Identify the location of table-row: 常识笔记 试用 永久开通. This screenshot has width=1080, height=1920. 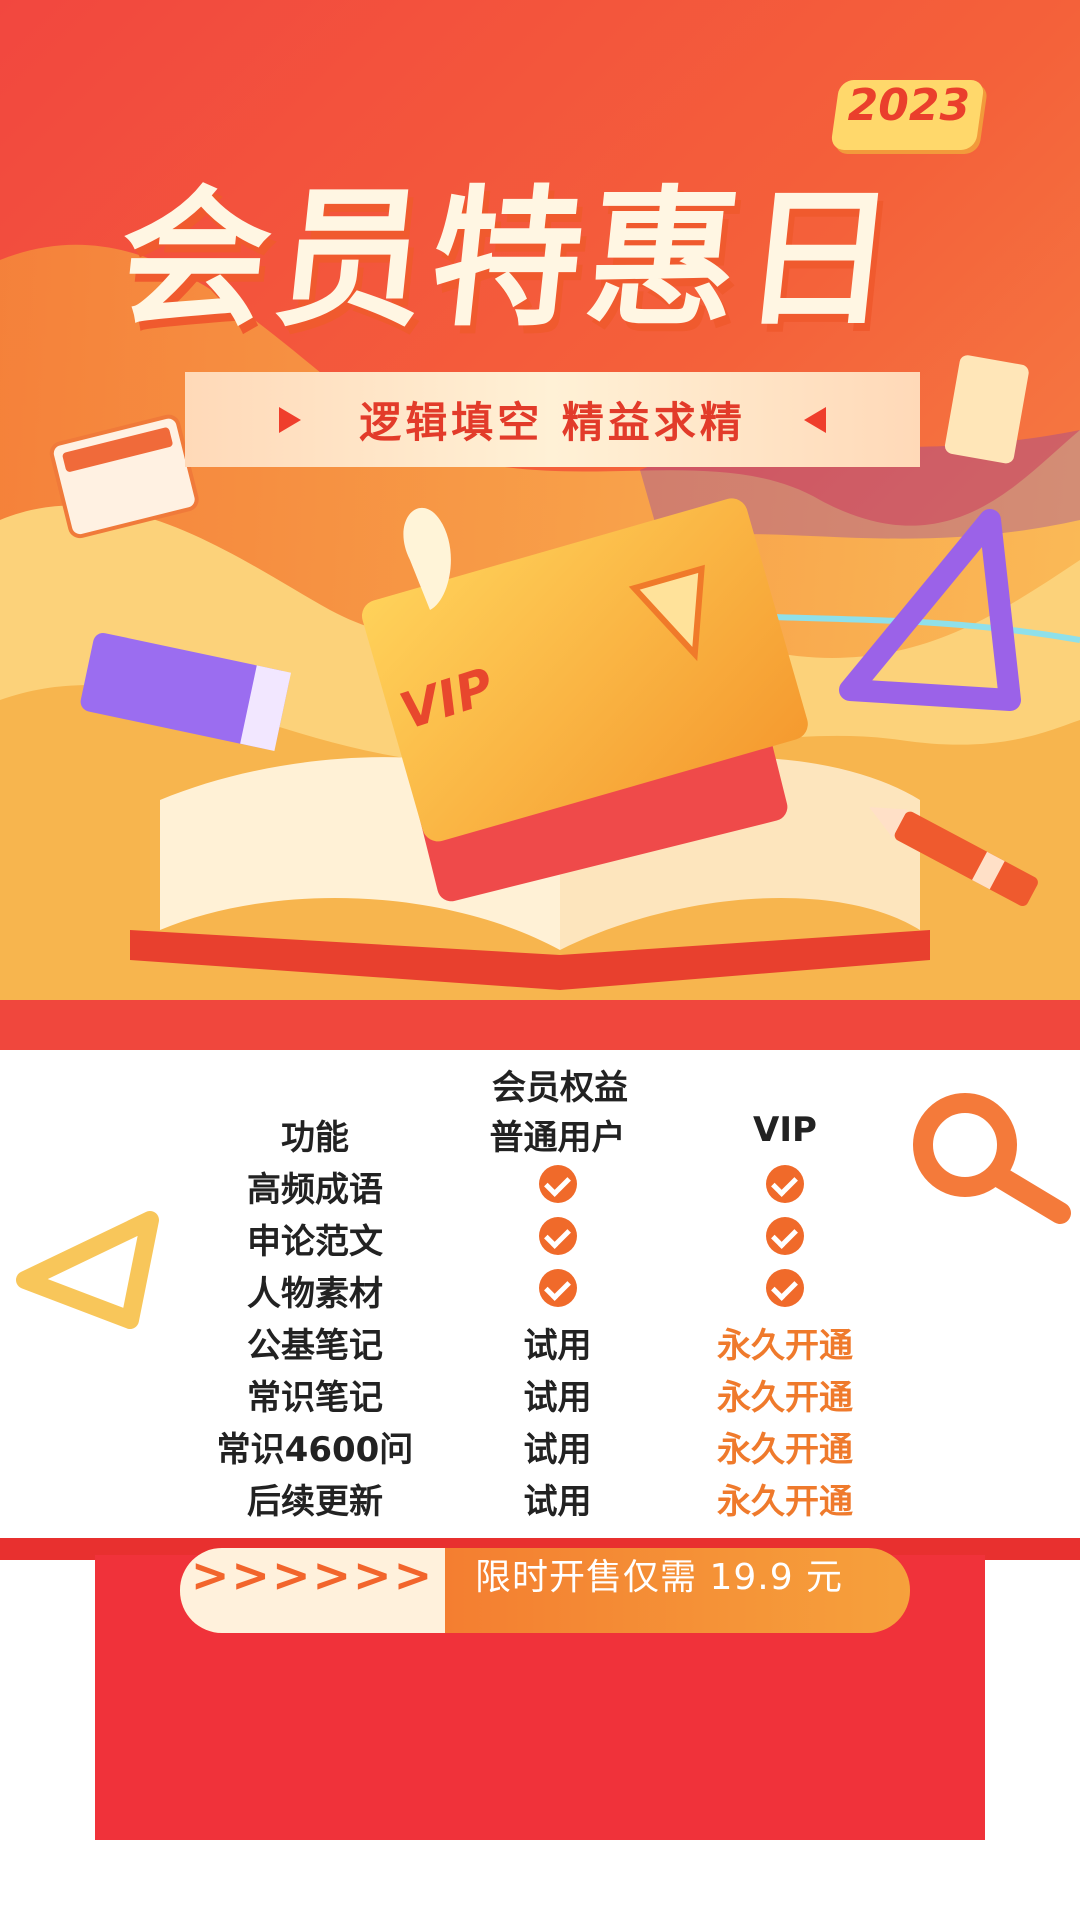
(540, 1396).